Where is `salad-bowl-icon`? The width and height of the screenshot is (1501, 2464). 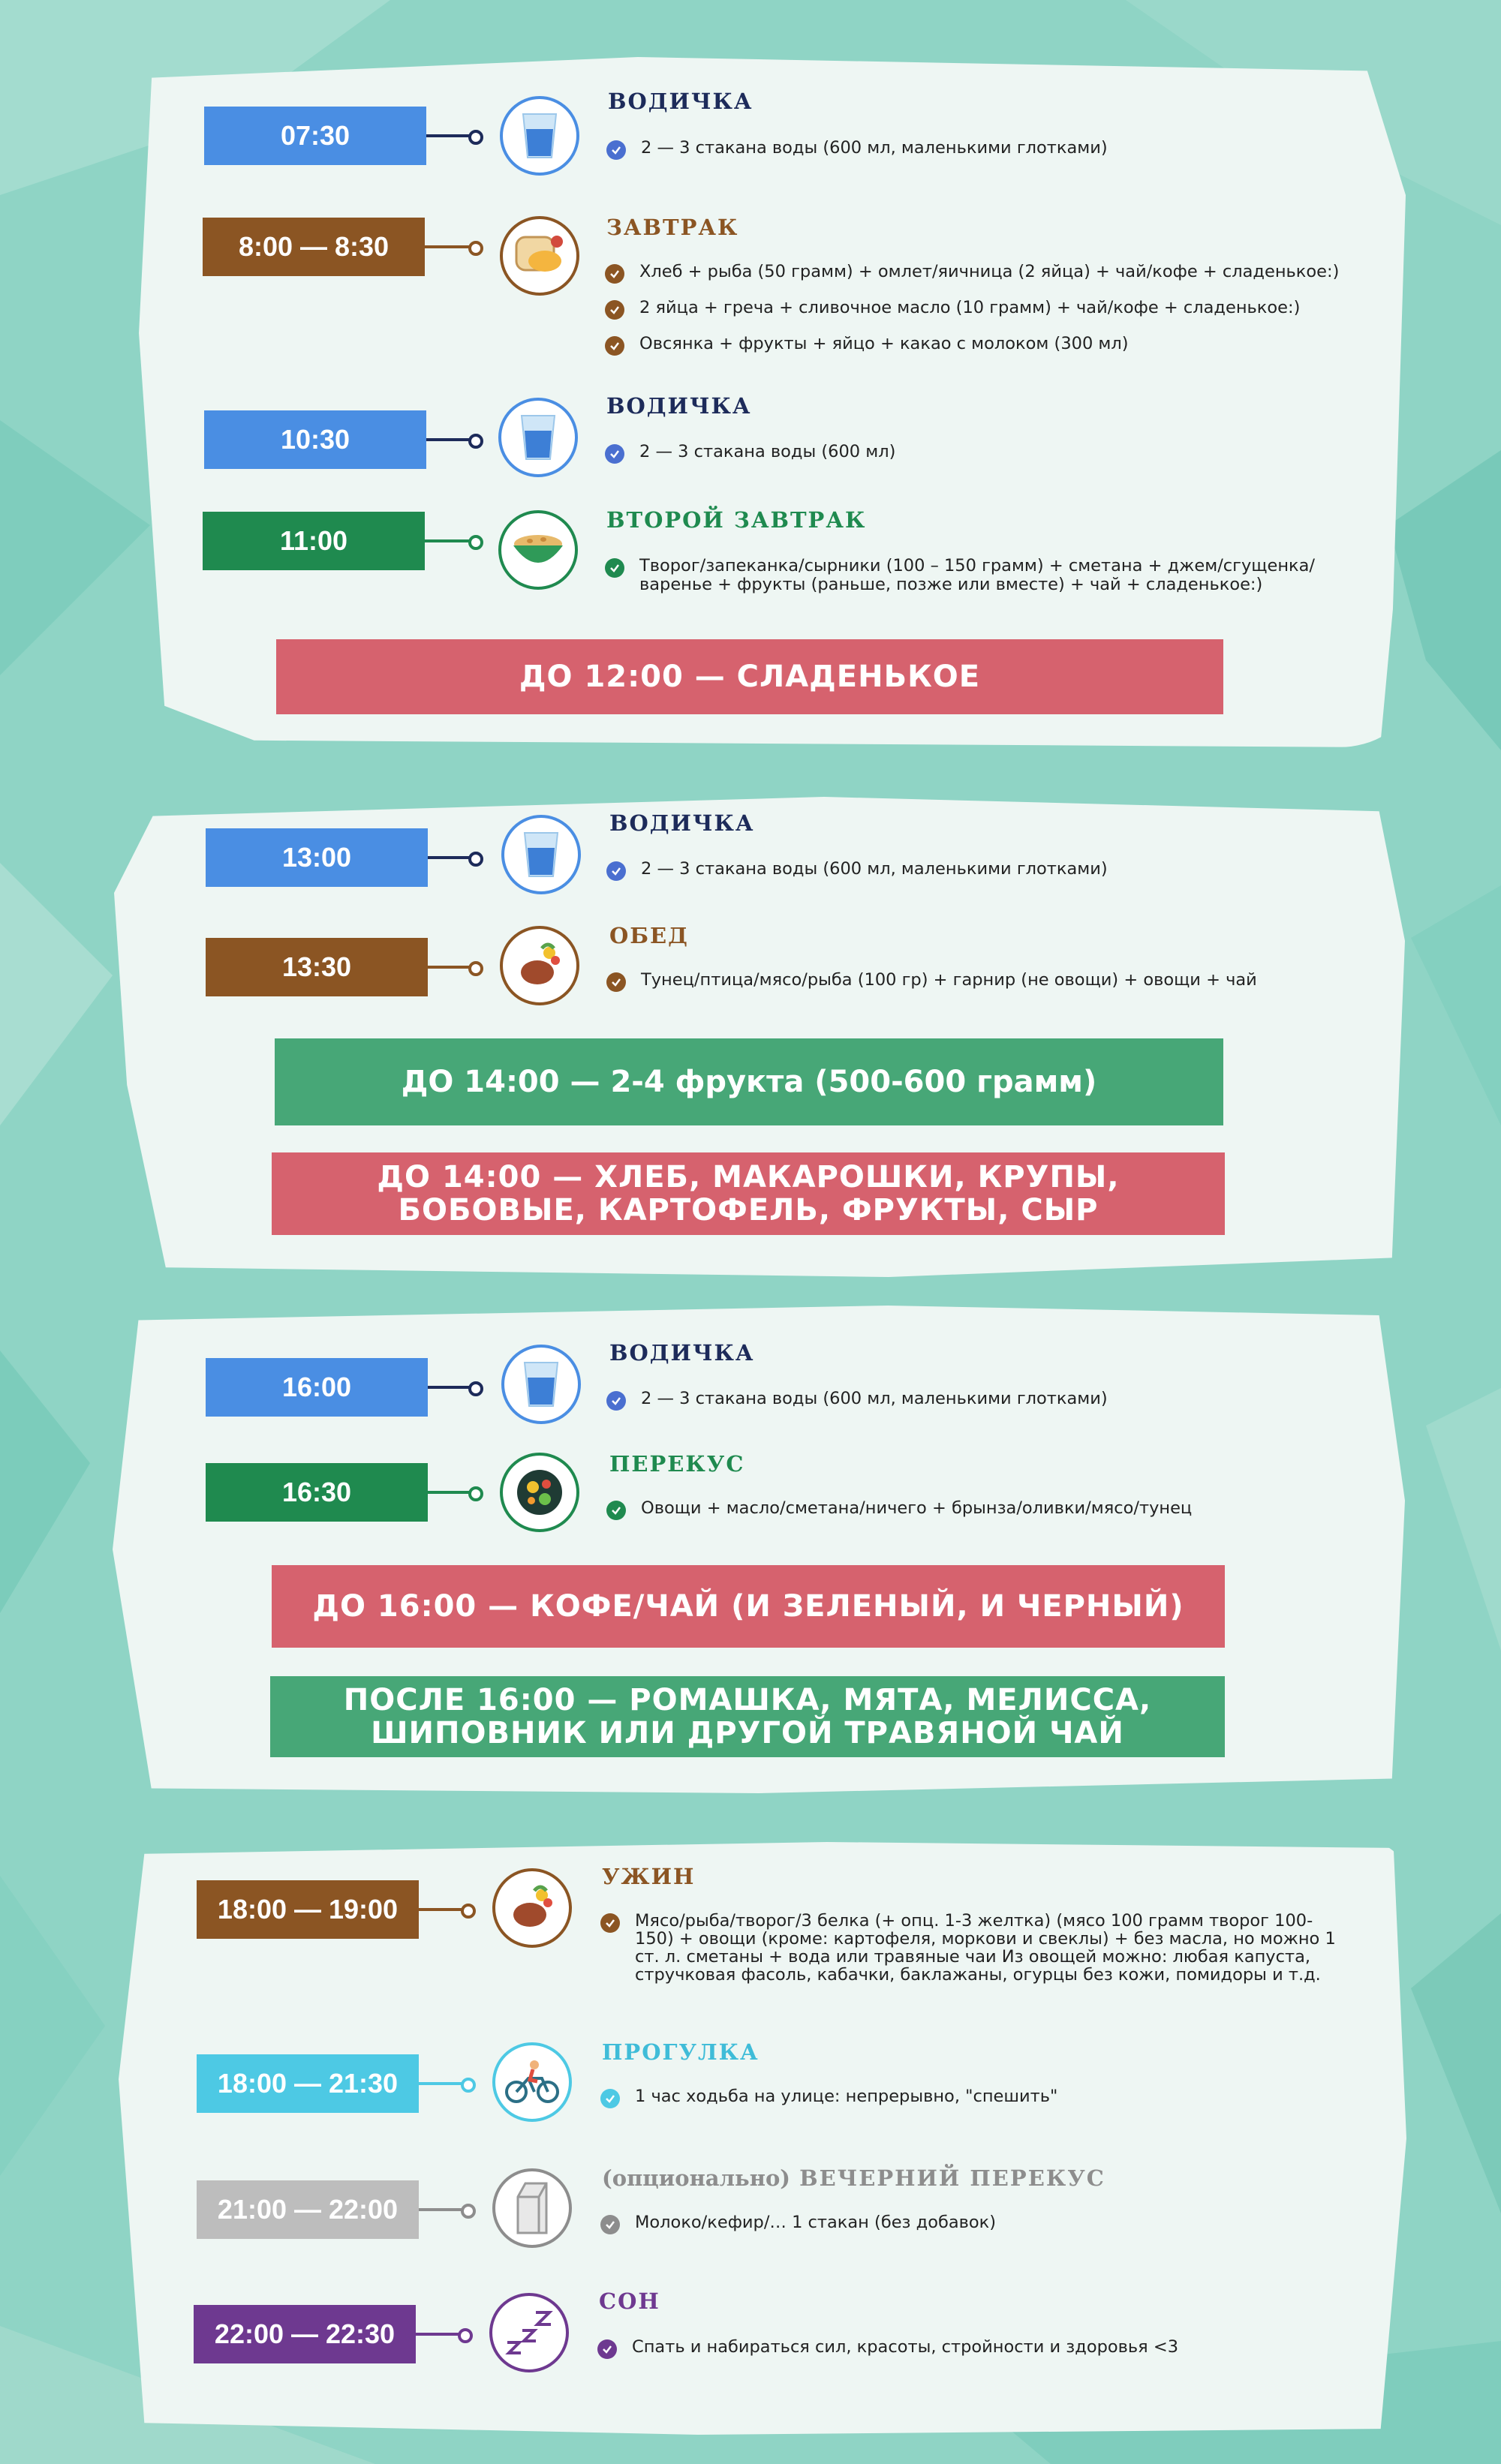 salad-bowl-icon is located at coordinates (539, 1492).